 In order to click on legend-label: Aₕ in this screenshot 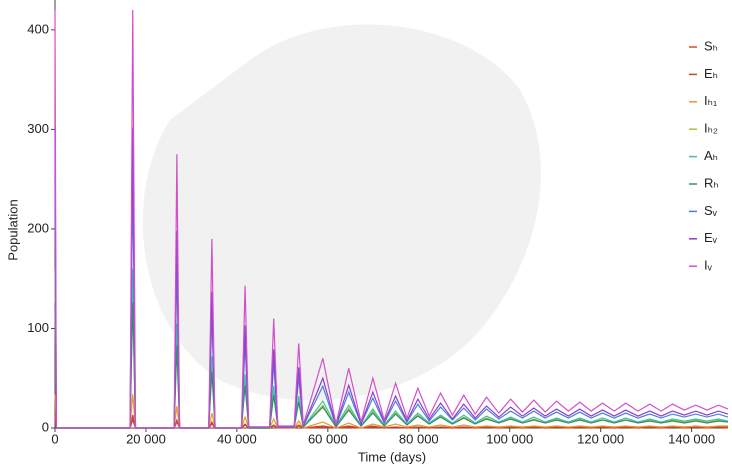, I will do `click(711, 155)`.